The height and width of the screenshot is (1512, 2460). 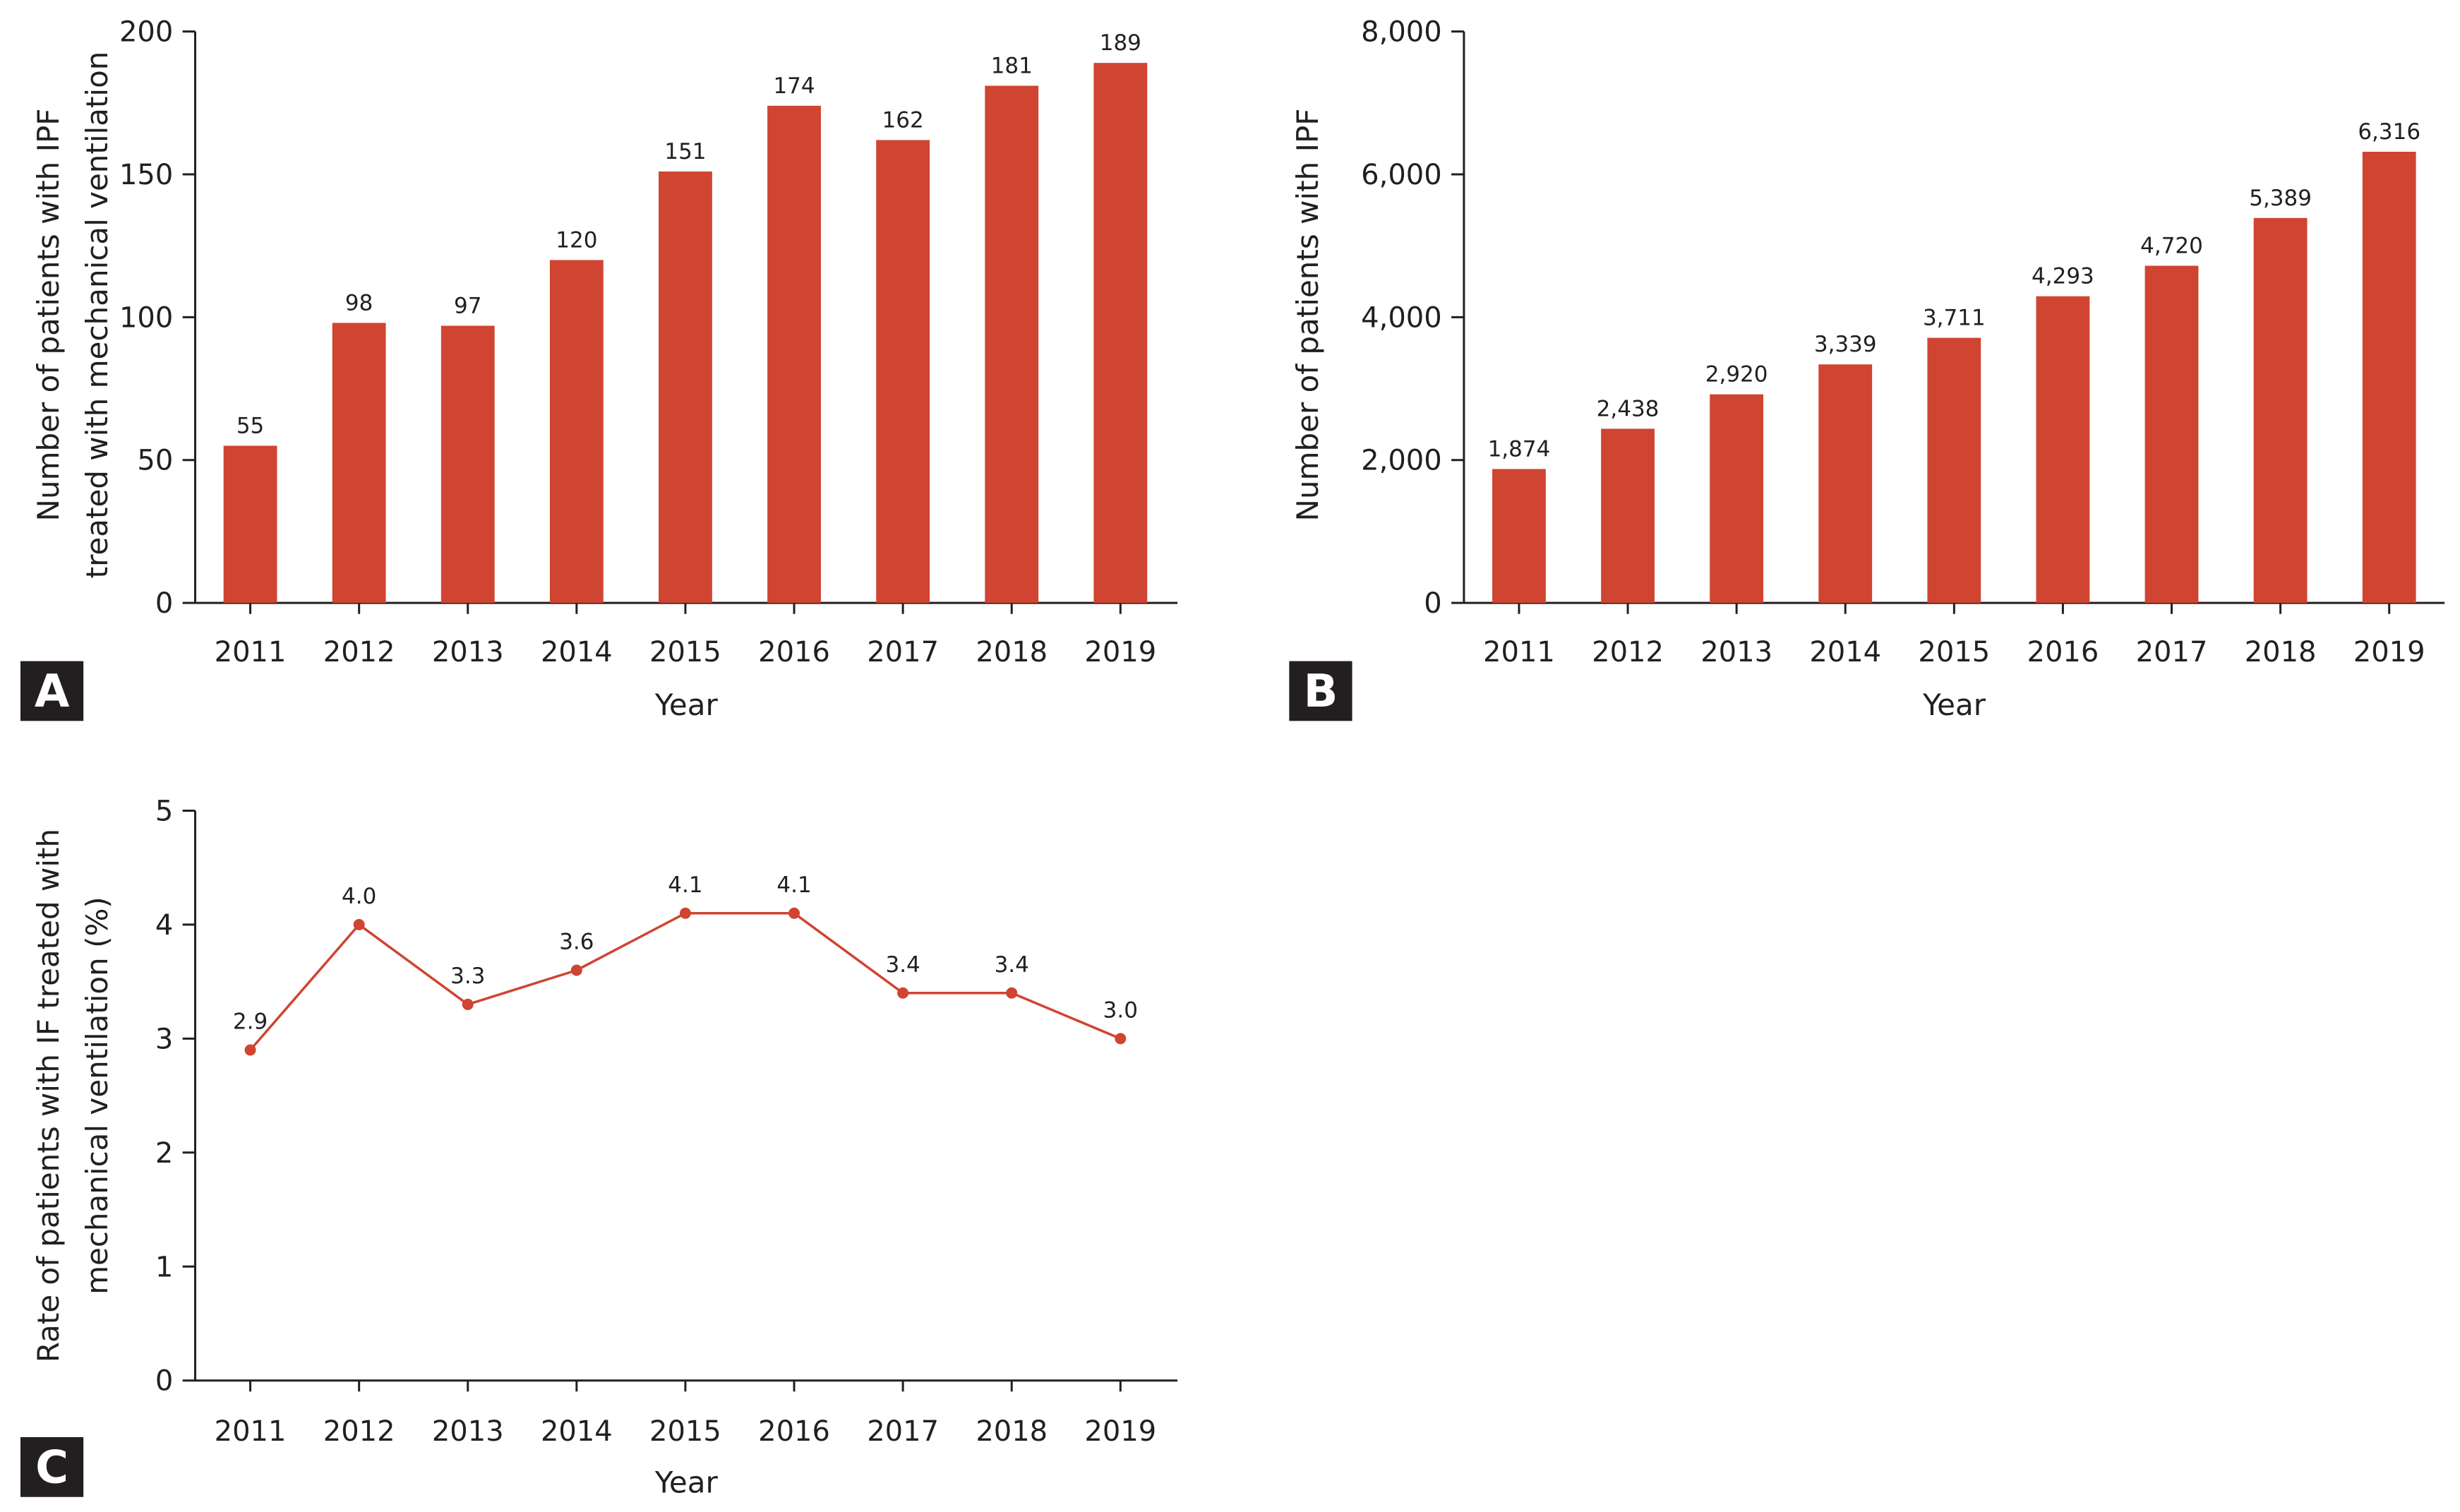 What do you see at coordinates (146, 175) in the screenshot?
I see `y-tick-label: 150` at bounding box center [146, 175].